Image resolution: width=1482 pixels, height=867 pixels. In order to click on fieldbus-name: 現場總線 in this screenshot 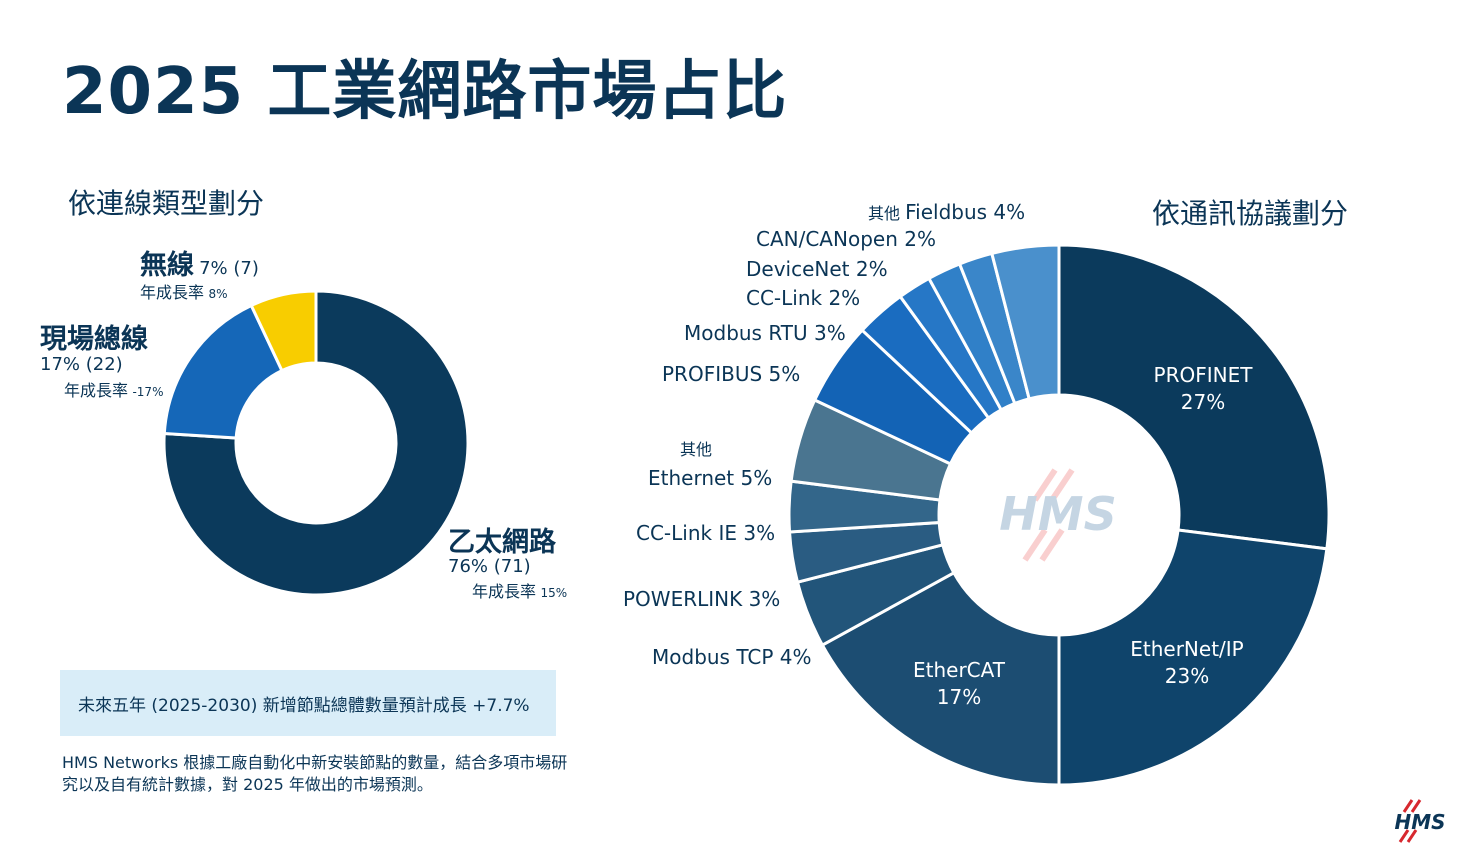, I will do `click(94, 339)`.